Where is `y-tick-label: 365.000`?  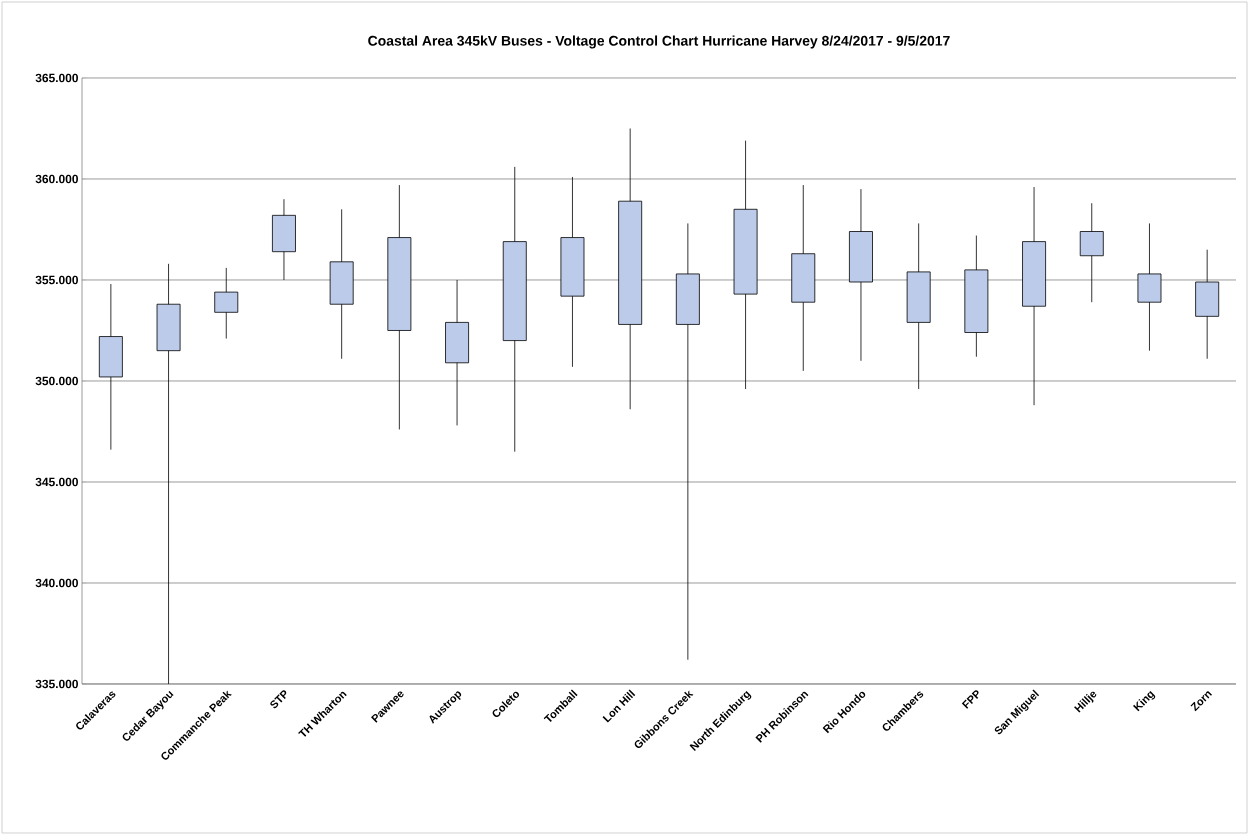 y-tick-label: 365.000 is located at coordinates (56, 78).